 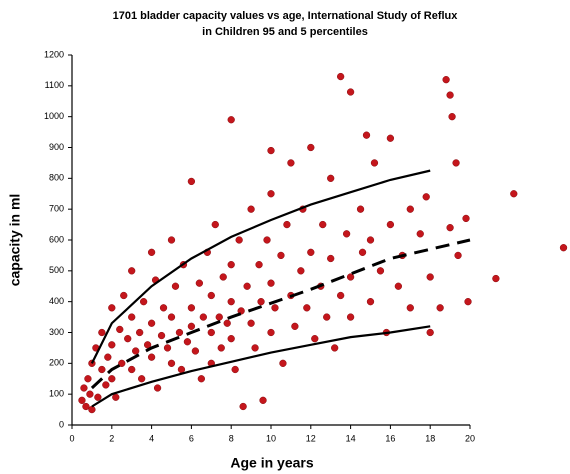 What do you see at coordinates (54, 54) in the screenshot?
I see `y-tick-label: 1200` at bounding box center [54, 54].